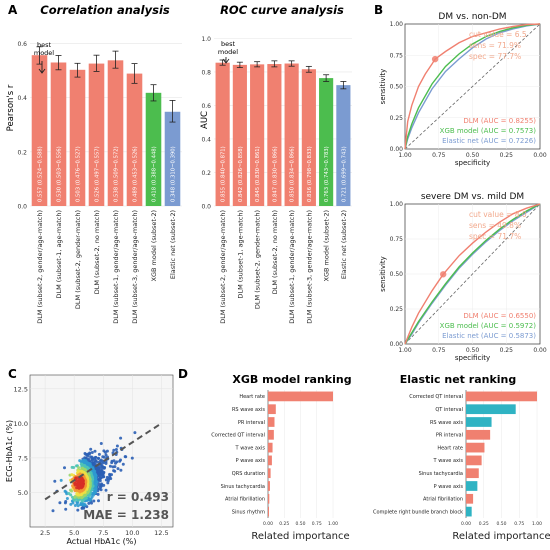  Describe the element at coordinates (258, 174) in the screenshot. I see `roc-value-label: 0.845 (0.830~0.861)` at that location.